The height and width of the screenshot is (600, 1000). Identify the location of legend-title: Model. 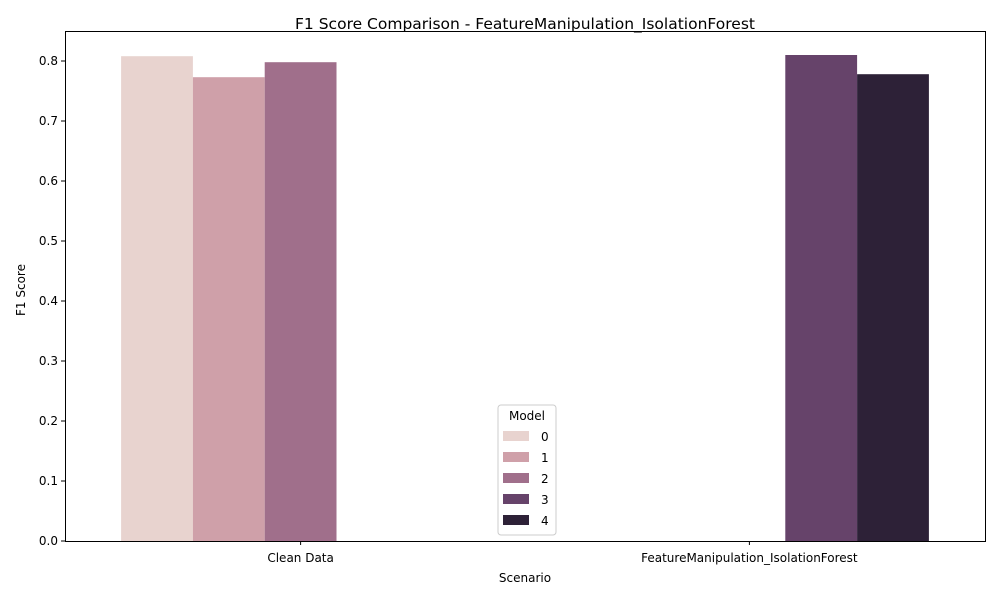
(527, 416).